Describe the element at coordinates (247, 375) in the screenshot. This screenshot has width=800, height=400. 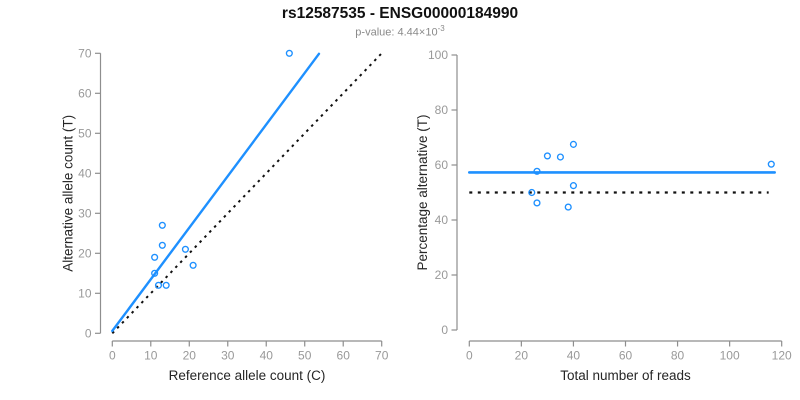
I see `left-panel-x-axis-label: Reference allele count (C)` at that location.